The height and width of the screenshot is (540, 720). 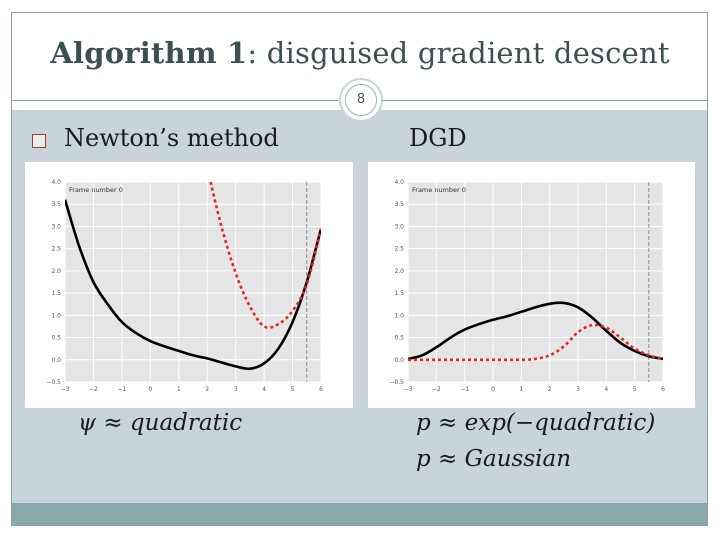 I want to click on bullet-checkbox-icon, so click(x=39, y=141).